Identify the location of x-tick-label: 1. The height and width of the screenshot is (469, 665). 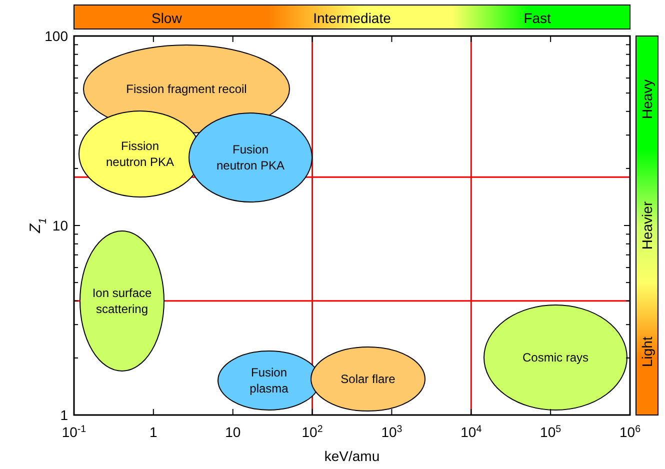
(154, 432).